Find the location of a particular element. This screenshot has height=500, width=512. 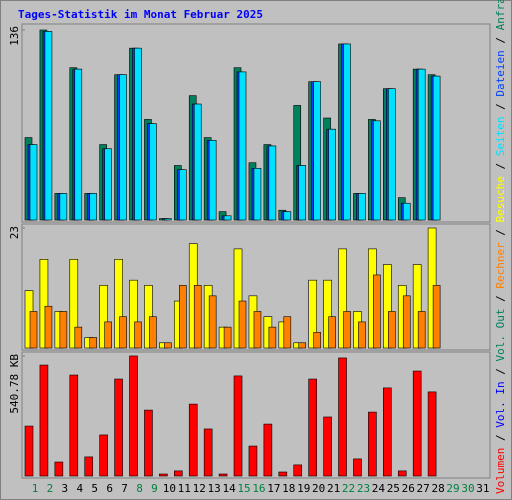

x-tick-label: 24 is located at coordinates (379, 488).